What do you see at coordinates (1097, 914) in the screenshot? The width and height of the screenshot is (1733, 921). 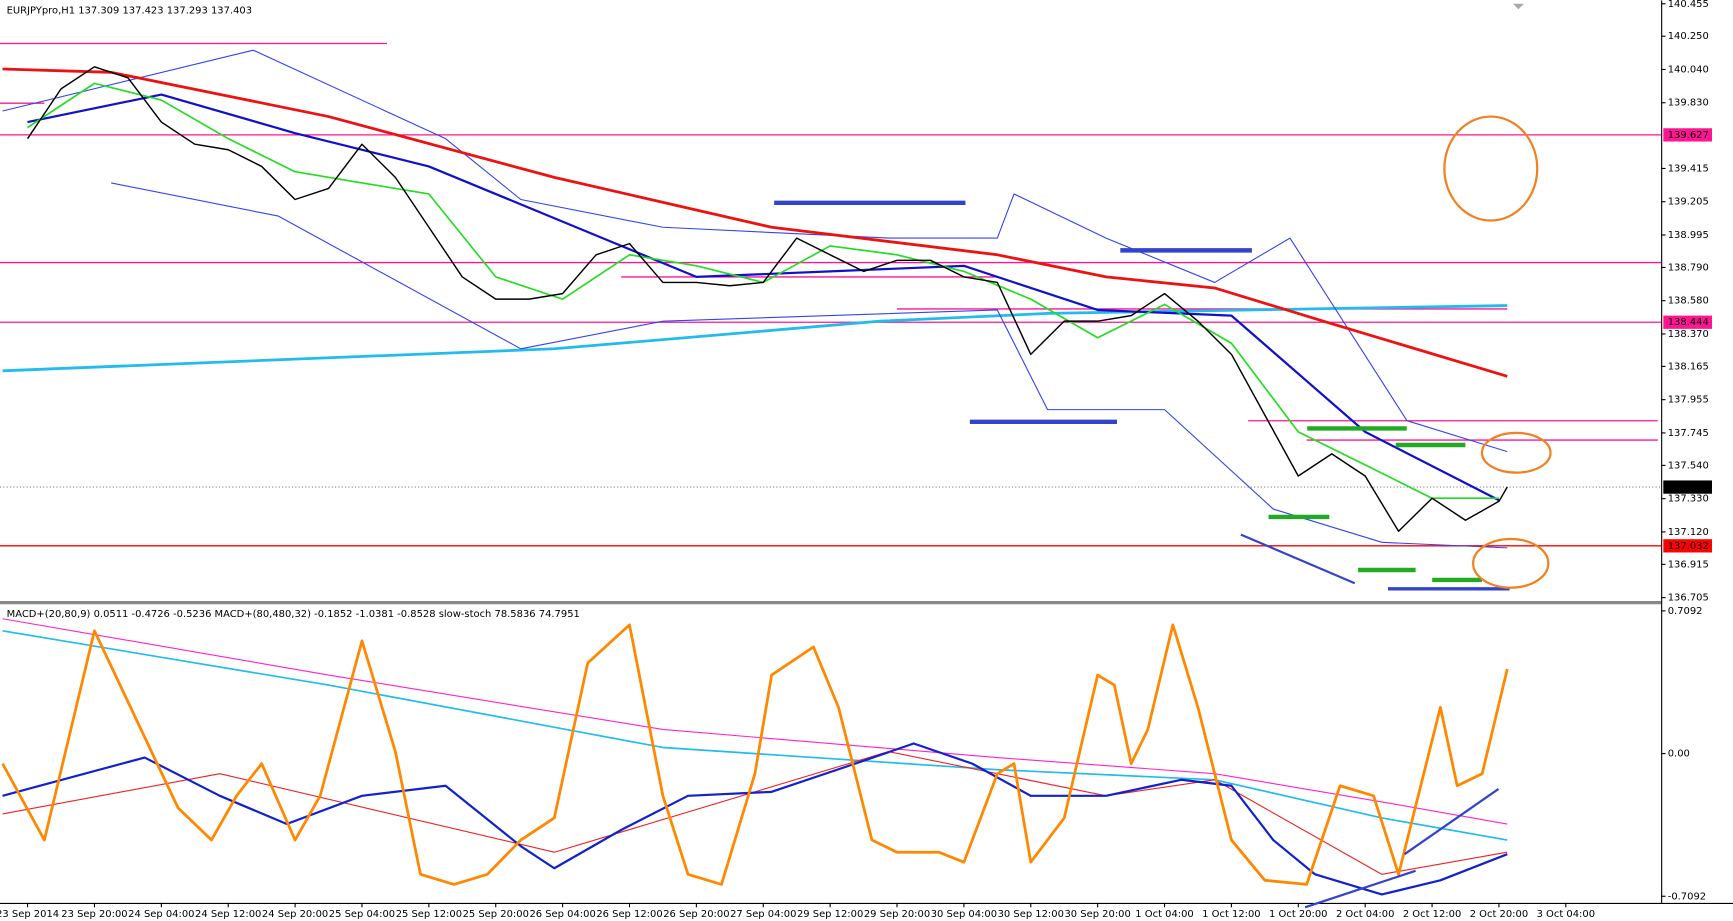 I see `x-tick-label: 30 Sep 20:00` at bounding box center [1097, 914].